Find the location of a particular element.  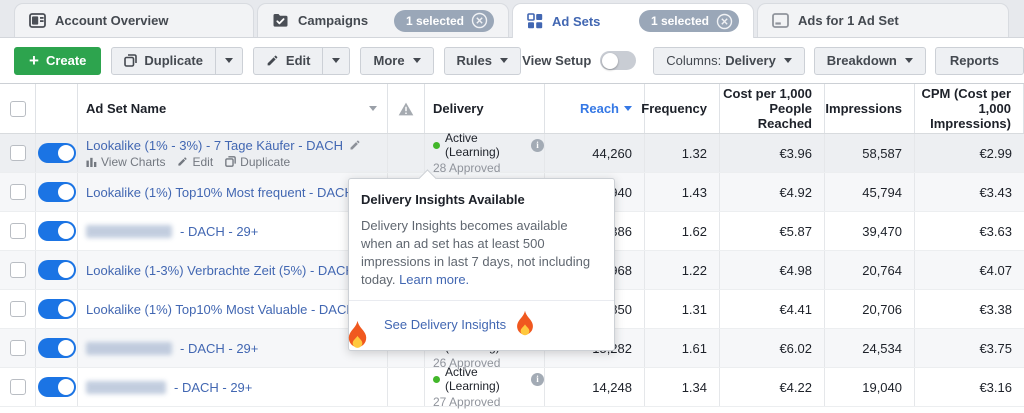

more-button: More is located at coordinates (397, 60).